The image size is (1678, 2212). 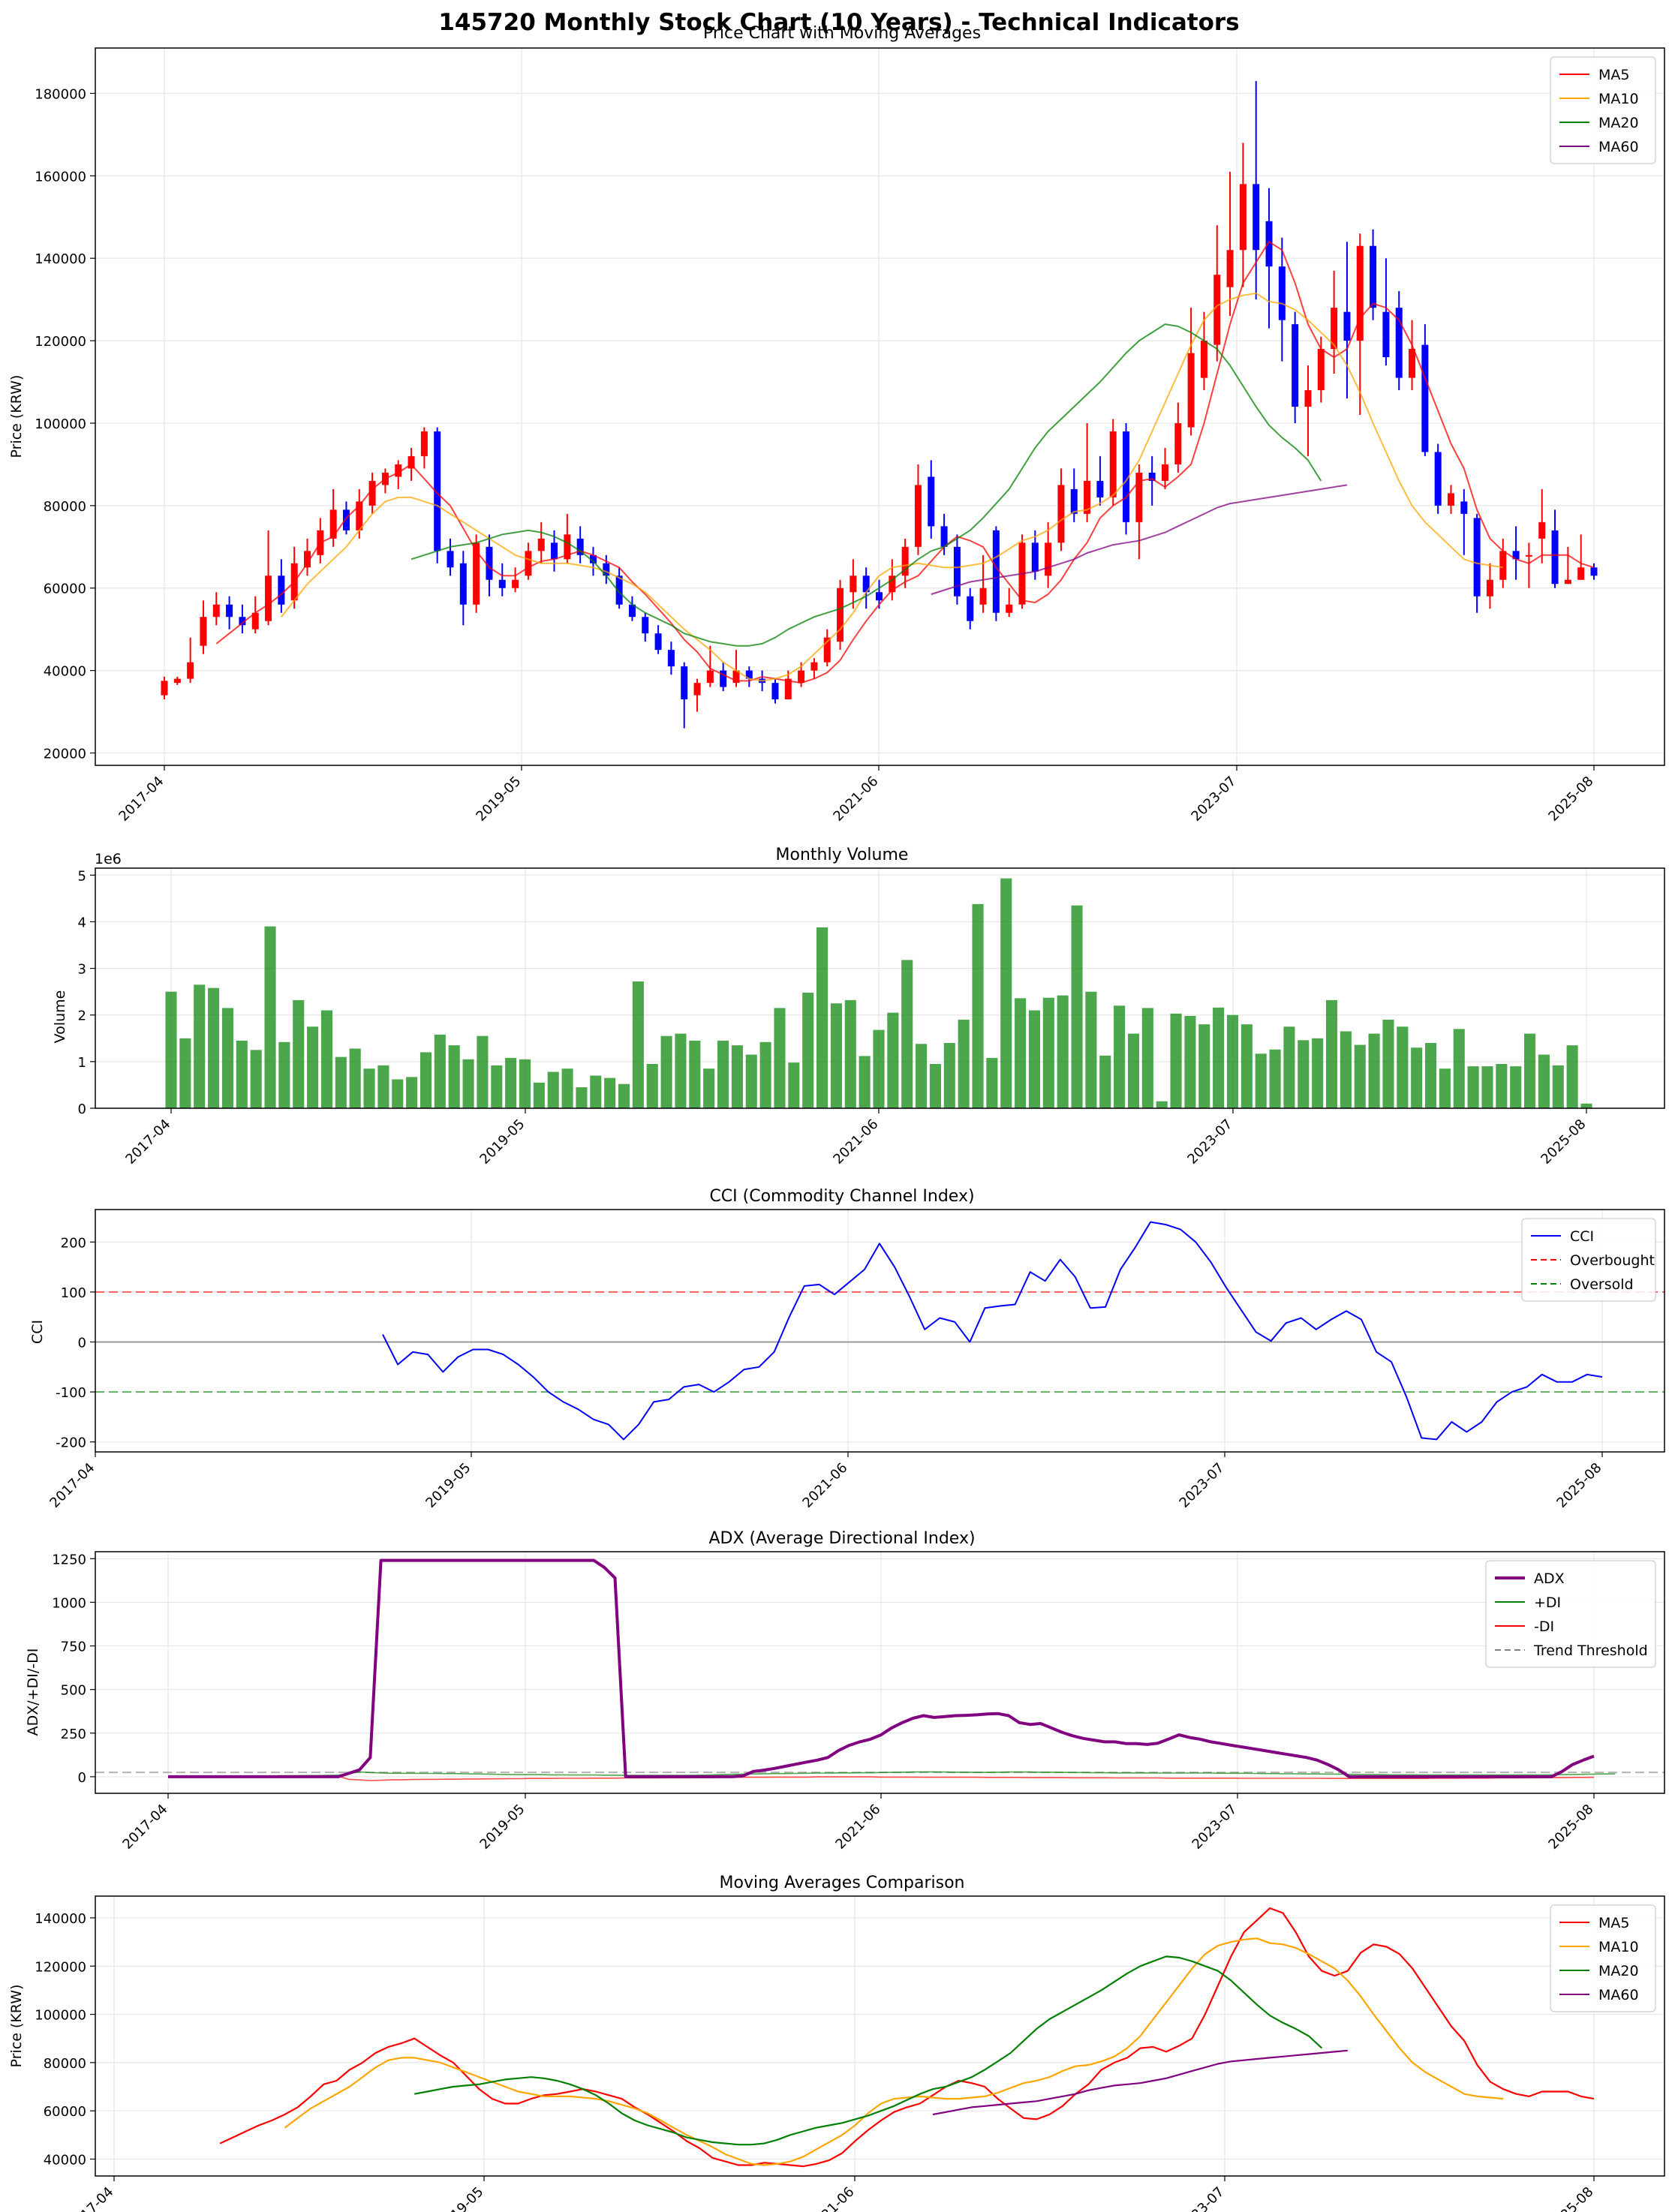 I want to click on plot-frame, so click(x=880, y=1331).